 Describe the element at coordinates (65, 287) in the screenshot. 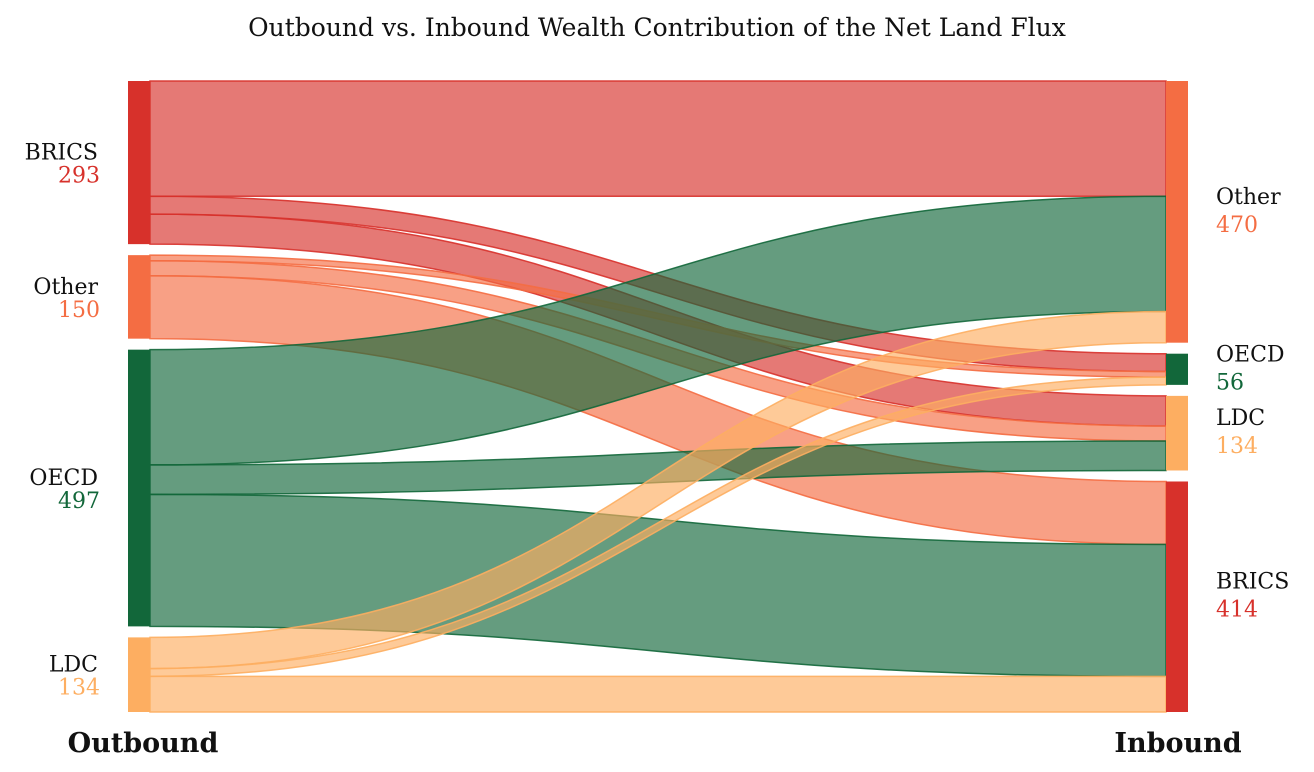

I see `source-label-other: Other` at that location.